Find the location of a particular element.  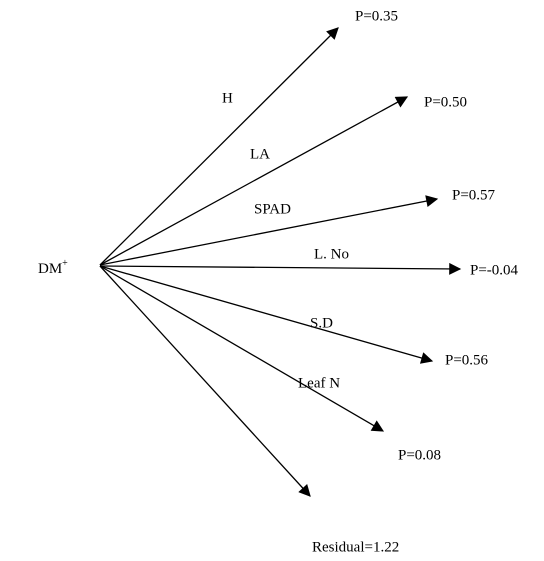

residual-label: Residual=1.22 is located at coordinates (355, 547).